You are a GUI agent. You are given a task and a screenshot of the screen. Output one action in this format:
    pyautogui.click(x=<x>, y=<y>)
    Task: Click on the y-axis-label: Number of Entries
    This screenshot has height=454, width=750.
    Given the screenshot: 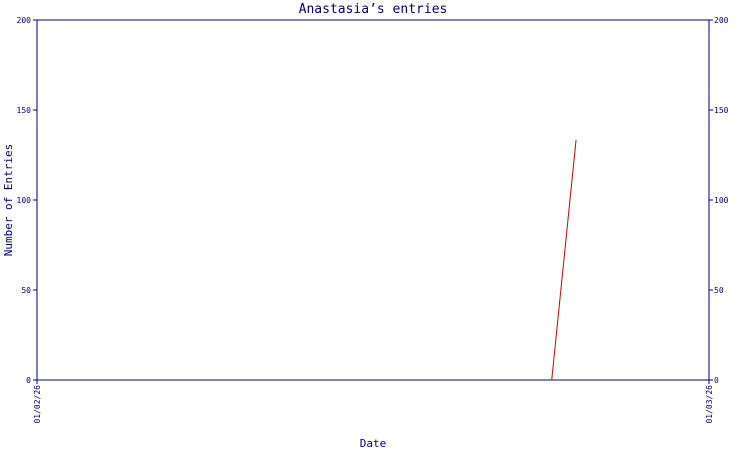 What is the action you would take?
    pyautogui.click(x=8, y=200)
    